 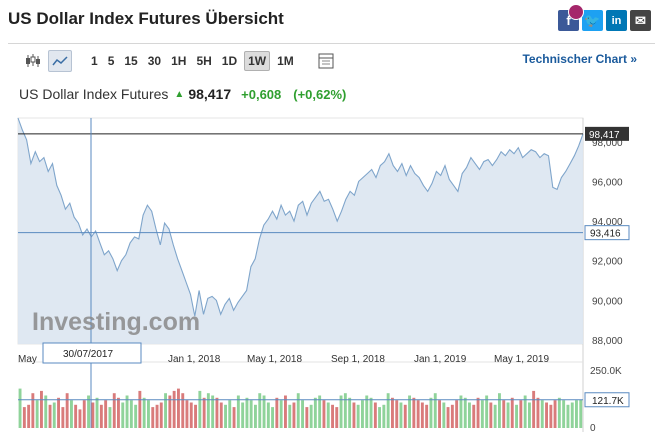 I want to click on x-tick-label: Jan 1, 2019, so click(x=440, y=359).